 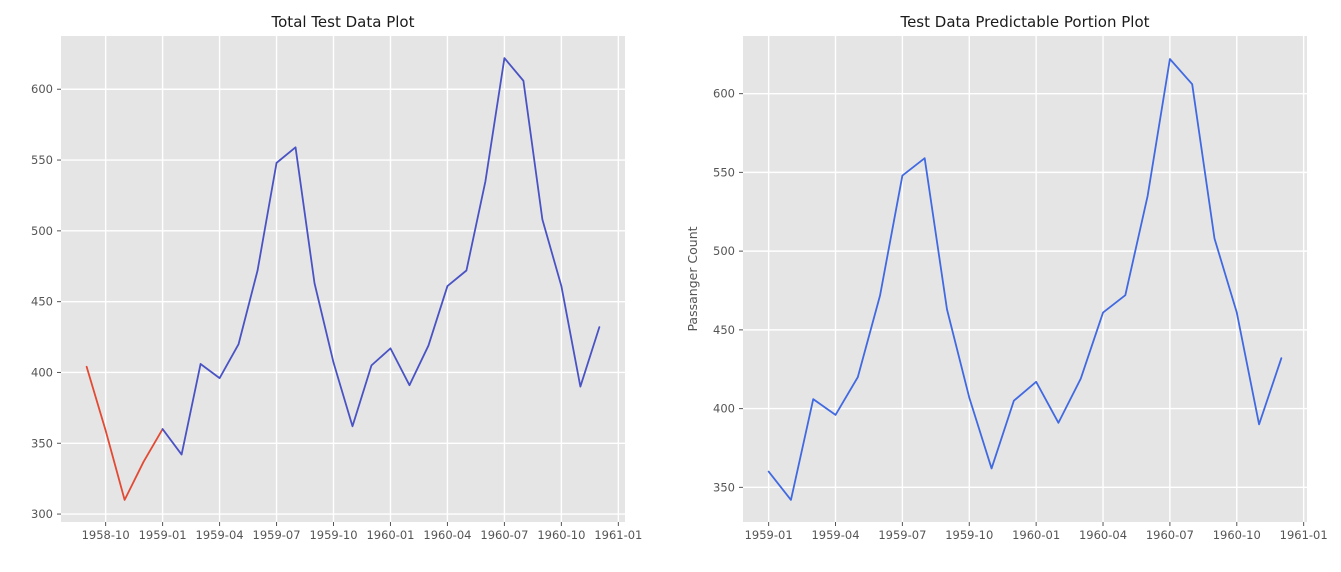 What do you see at coordinates (692, 278) in the screenshot?
I see `y-axis-label: Passanger Count` at bounding box center [692, 278].